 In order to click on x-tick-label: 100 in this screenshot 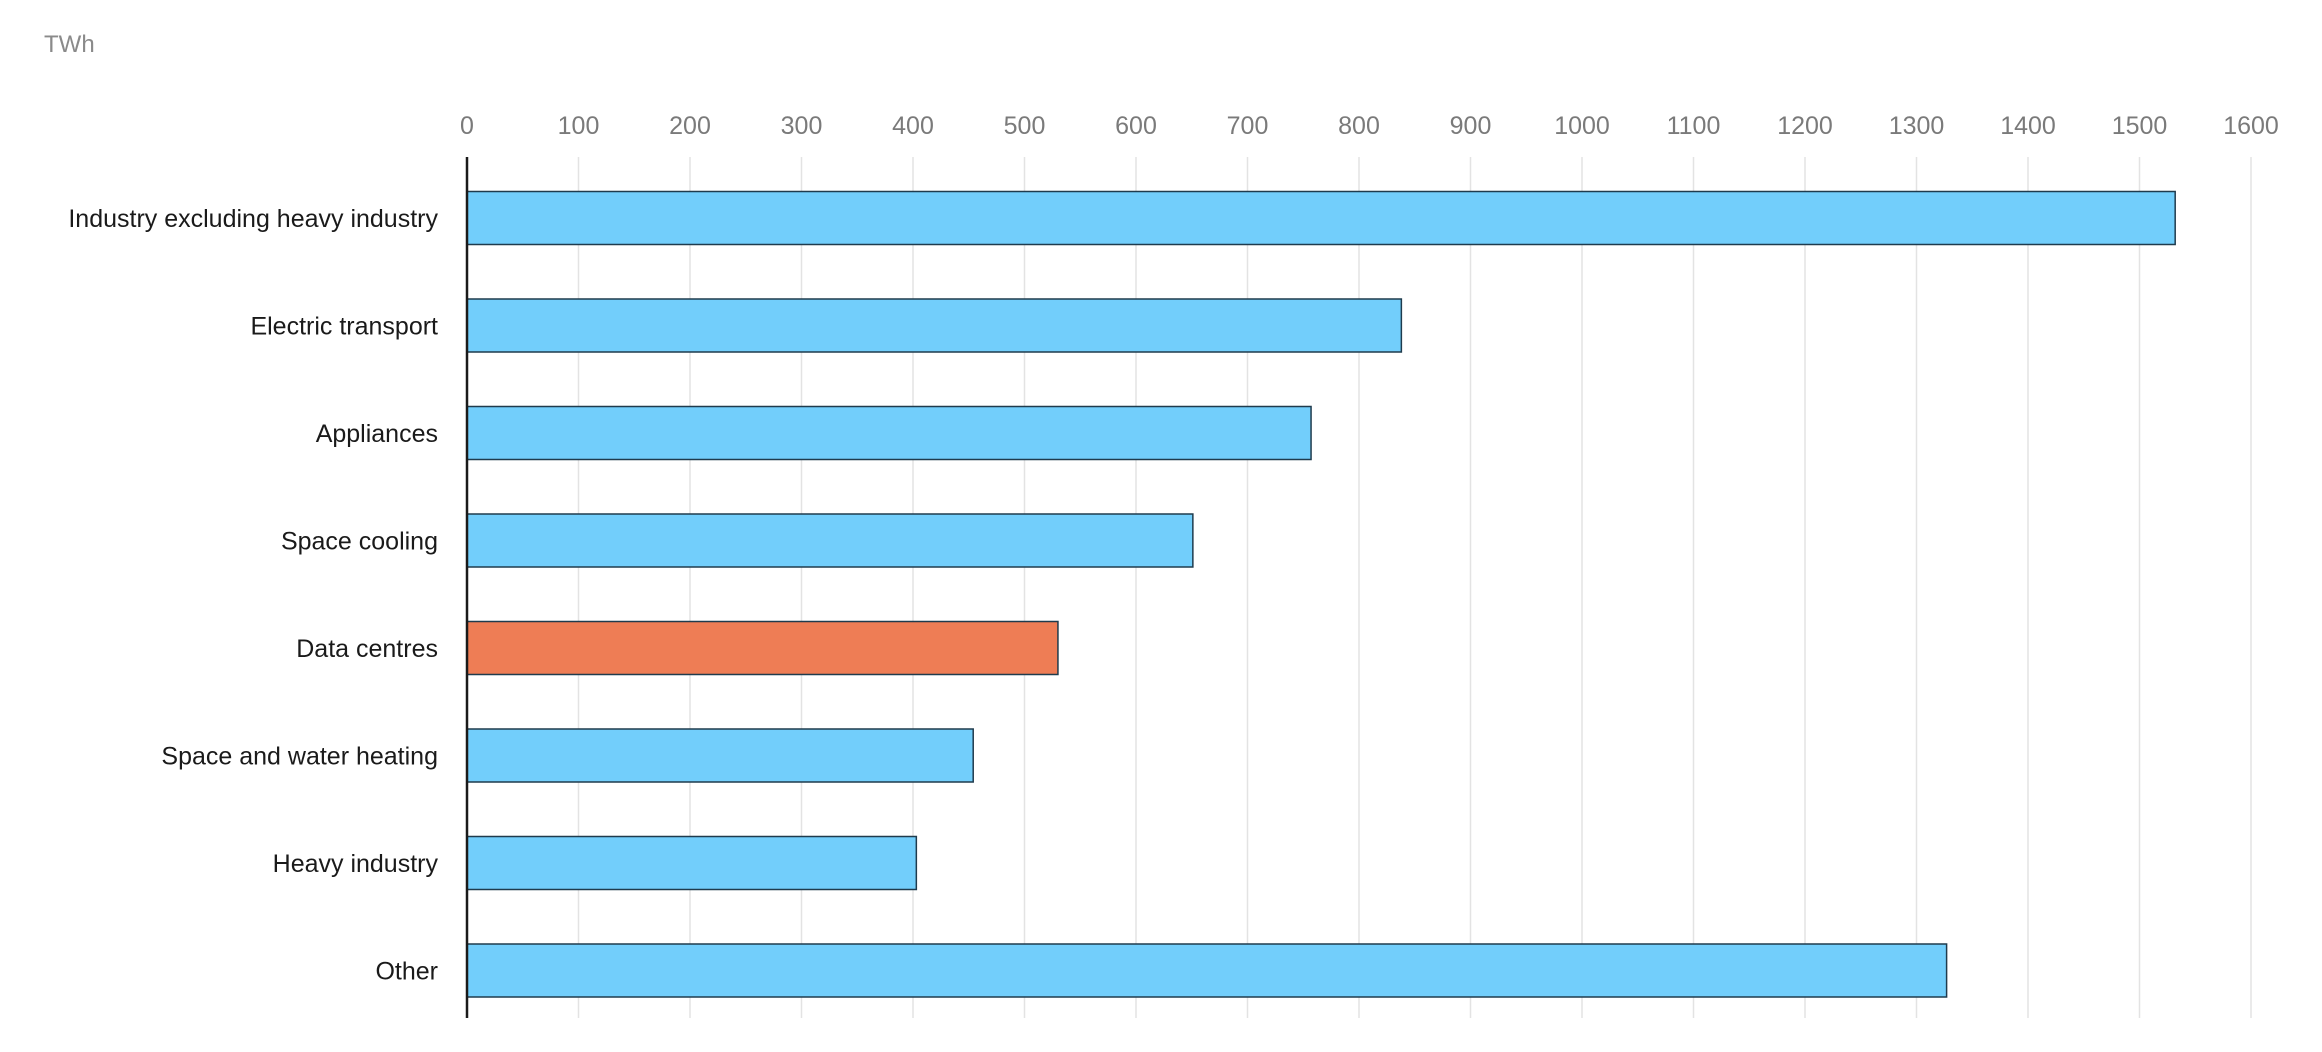, I will do `click(579, 126)`.